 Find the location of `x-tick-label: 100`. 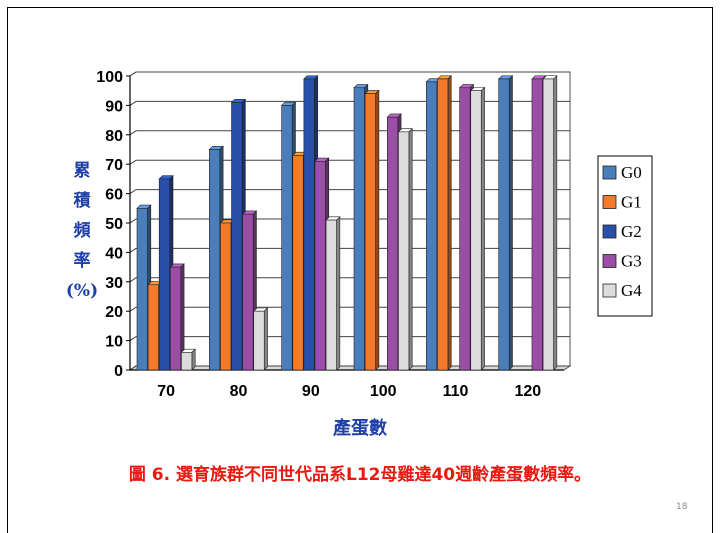

x-tick-label: 100 is located at coordinates (383, 391).